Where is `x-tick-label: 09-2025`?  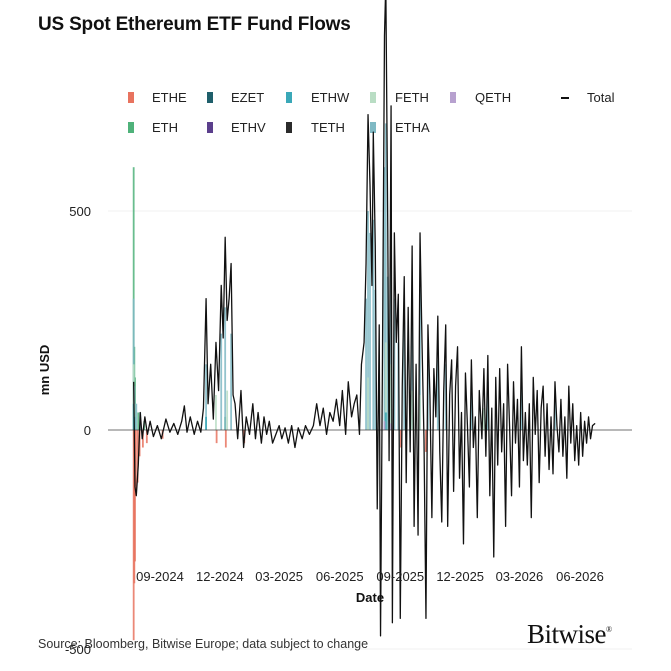 x-tick-label: 09-2025 is located at coordinates (400, 576).